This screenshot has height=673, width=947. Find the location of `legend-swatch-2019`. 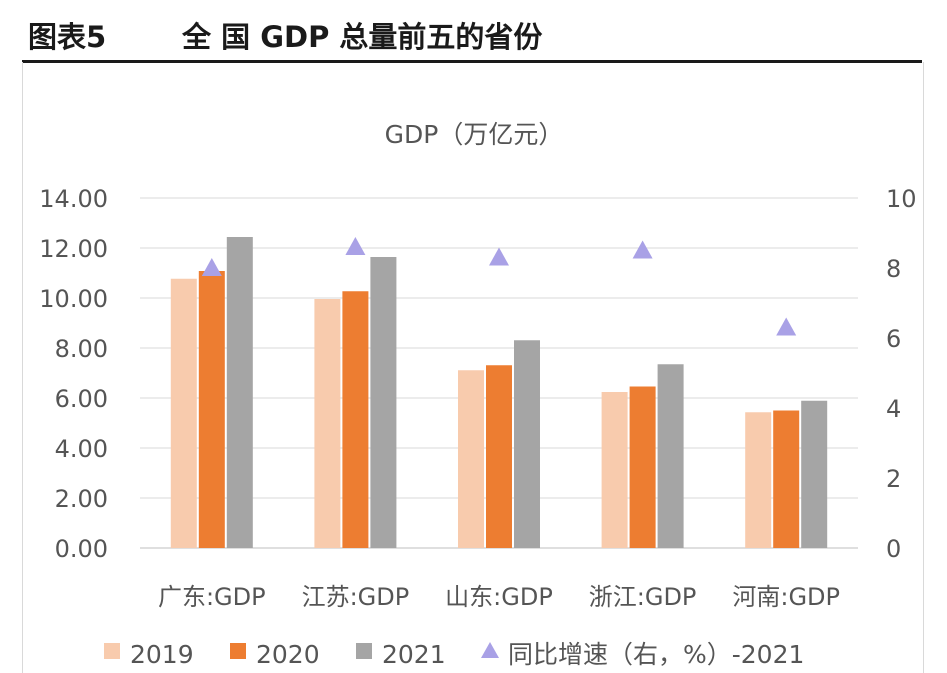

legend-swatch-2019 is located at coordinates (112, 651).